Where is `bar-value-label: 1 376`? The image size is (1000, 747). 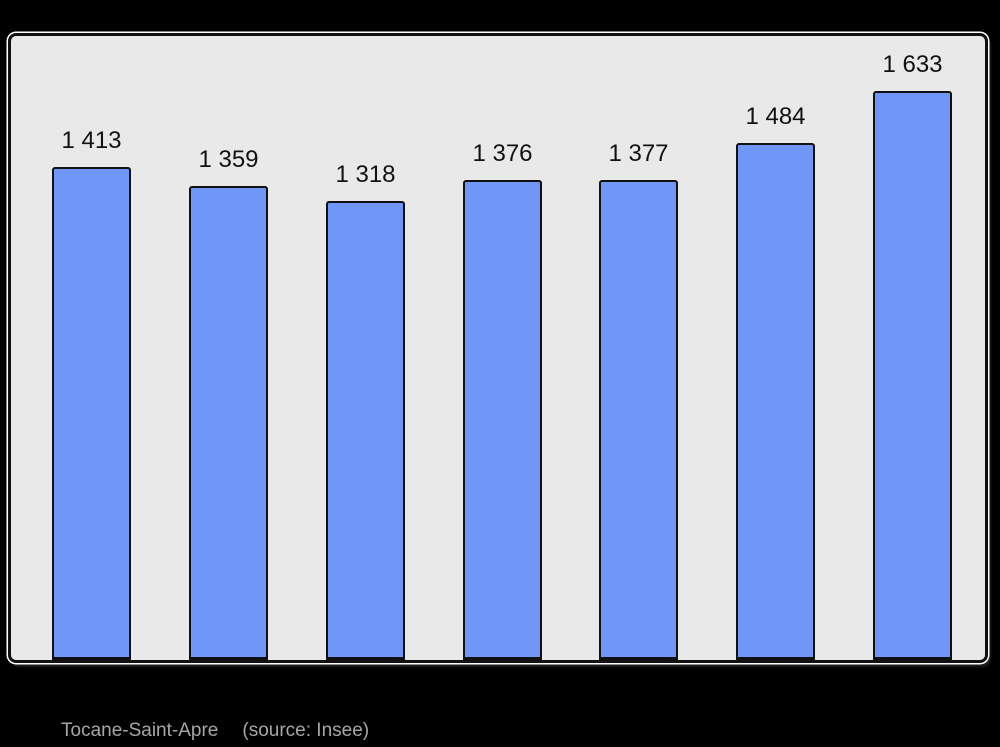
bar-value-label: 1 376 is located at coordinates (502, 153).